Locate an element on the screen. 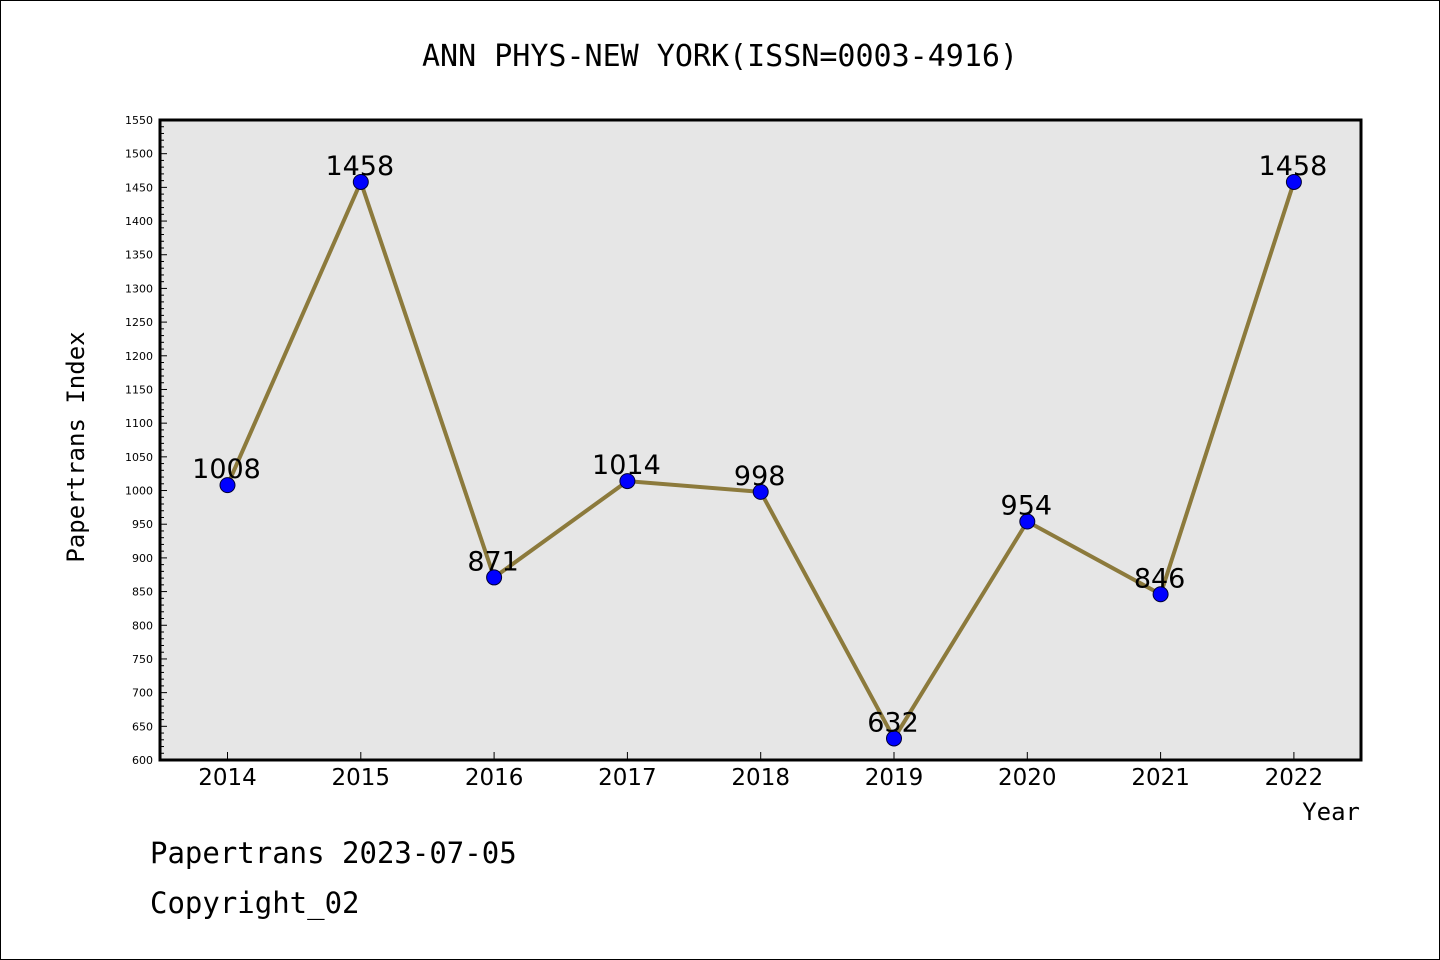 The width and height of the screenshot is (1440, 960). data-label: 954 is located at coordinates (1027, 506).